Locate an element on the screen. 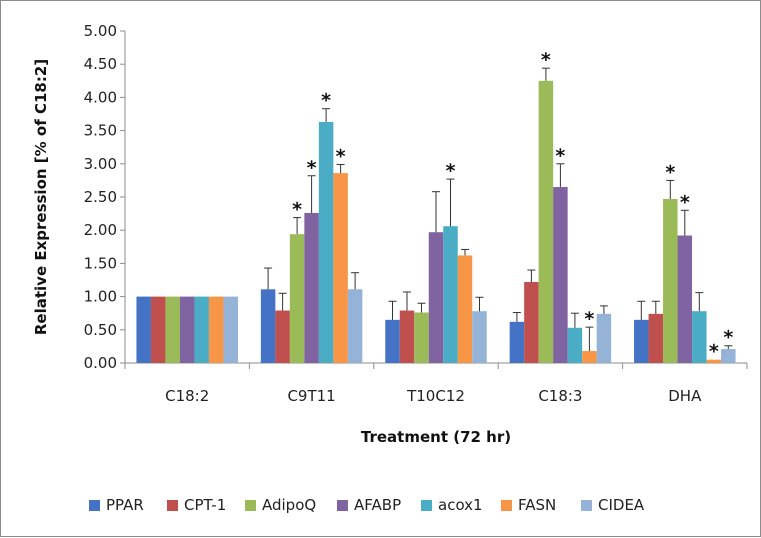  legend-swatch-acox1 is located at coordinates (426, 505).